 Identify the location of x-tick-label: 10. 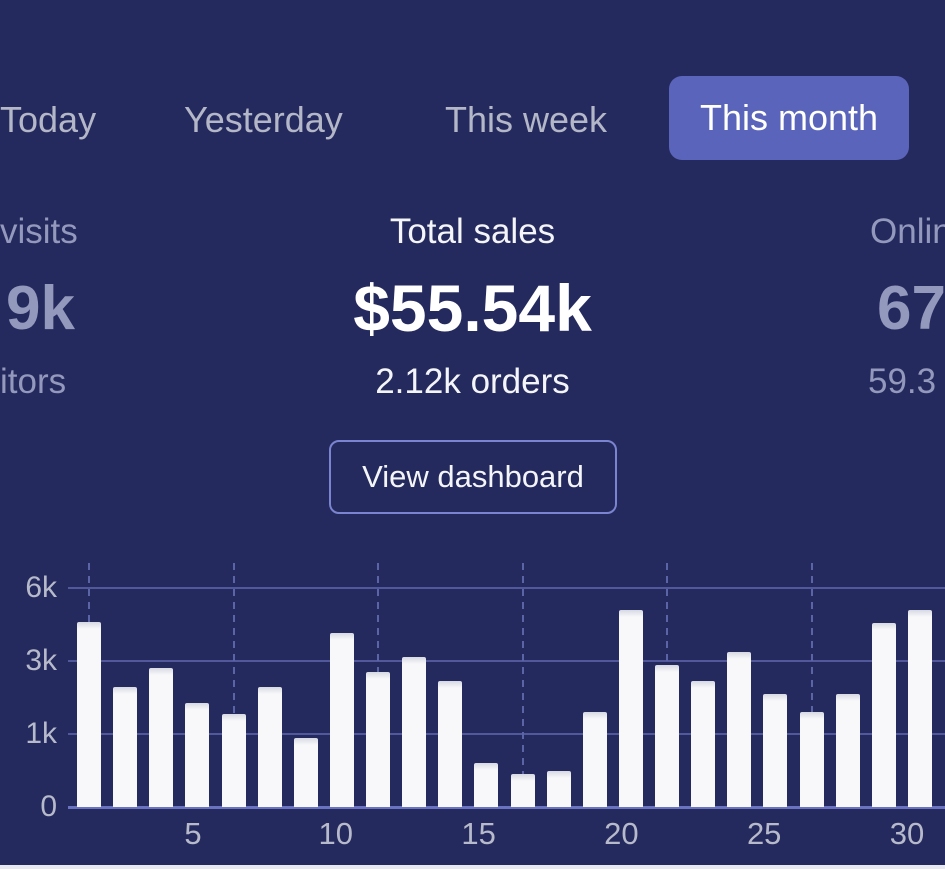
(336, 833).